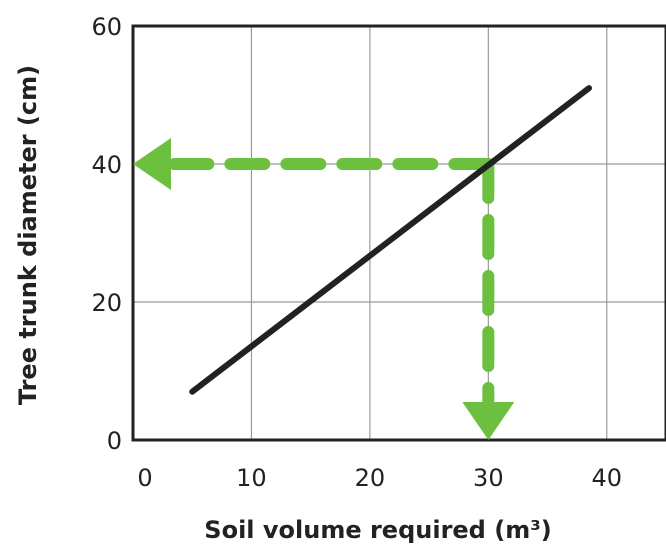 The width and height of the screenshot is (666, 555). I want to click on x-tick-label: 20, so click(370, 478).